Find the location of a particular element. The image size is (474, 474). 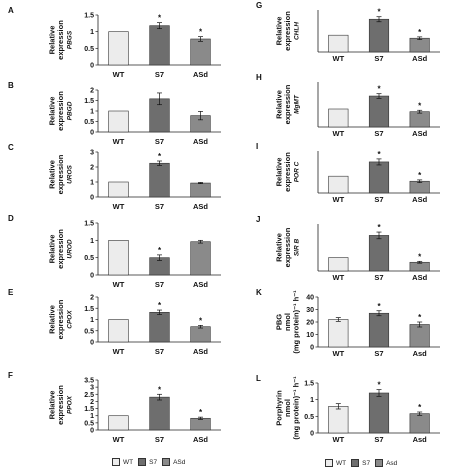

panel-letter: C is located at coordinates (11, 147).